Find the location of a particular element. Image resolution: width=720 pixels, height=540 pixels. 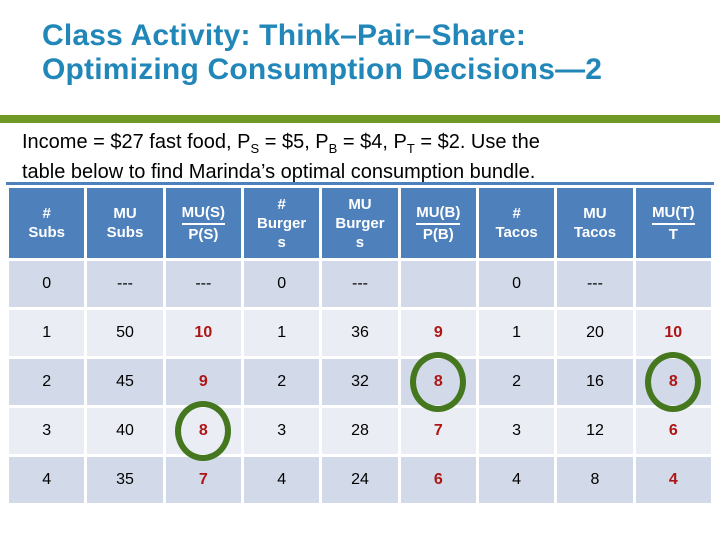

cell-r3c8: 6 is located at coordinates (673, 431).